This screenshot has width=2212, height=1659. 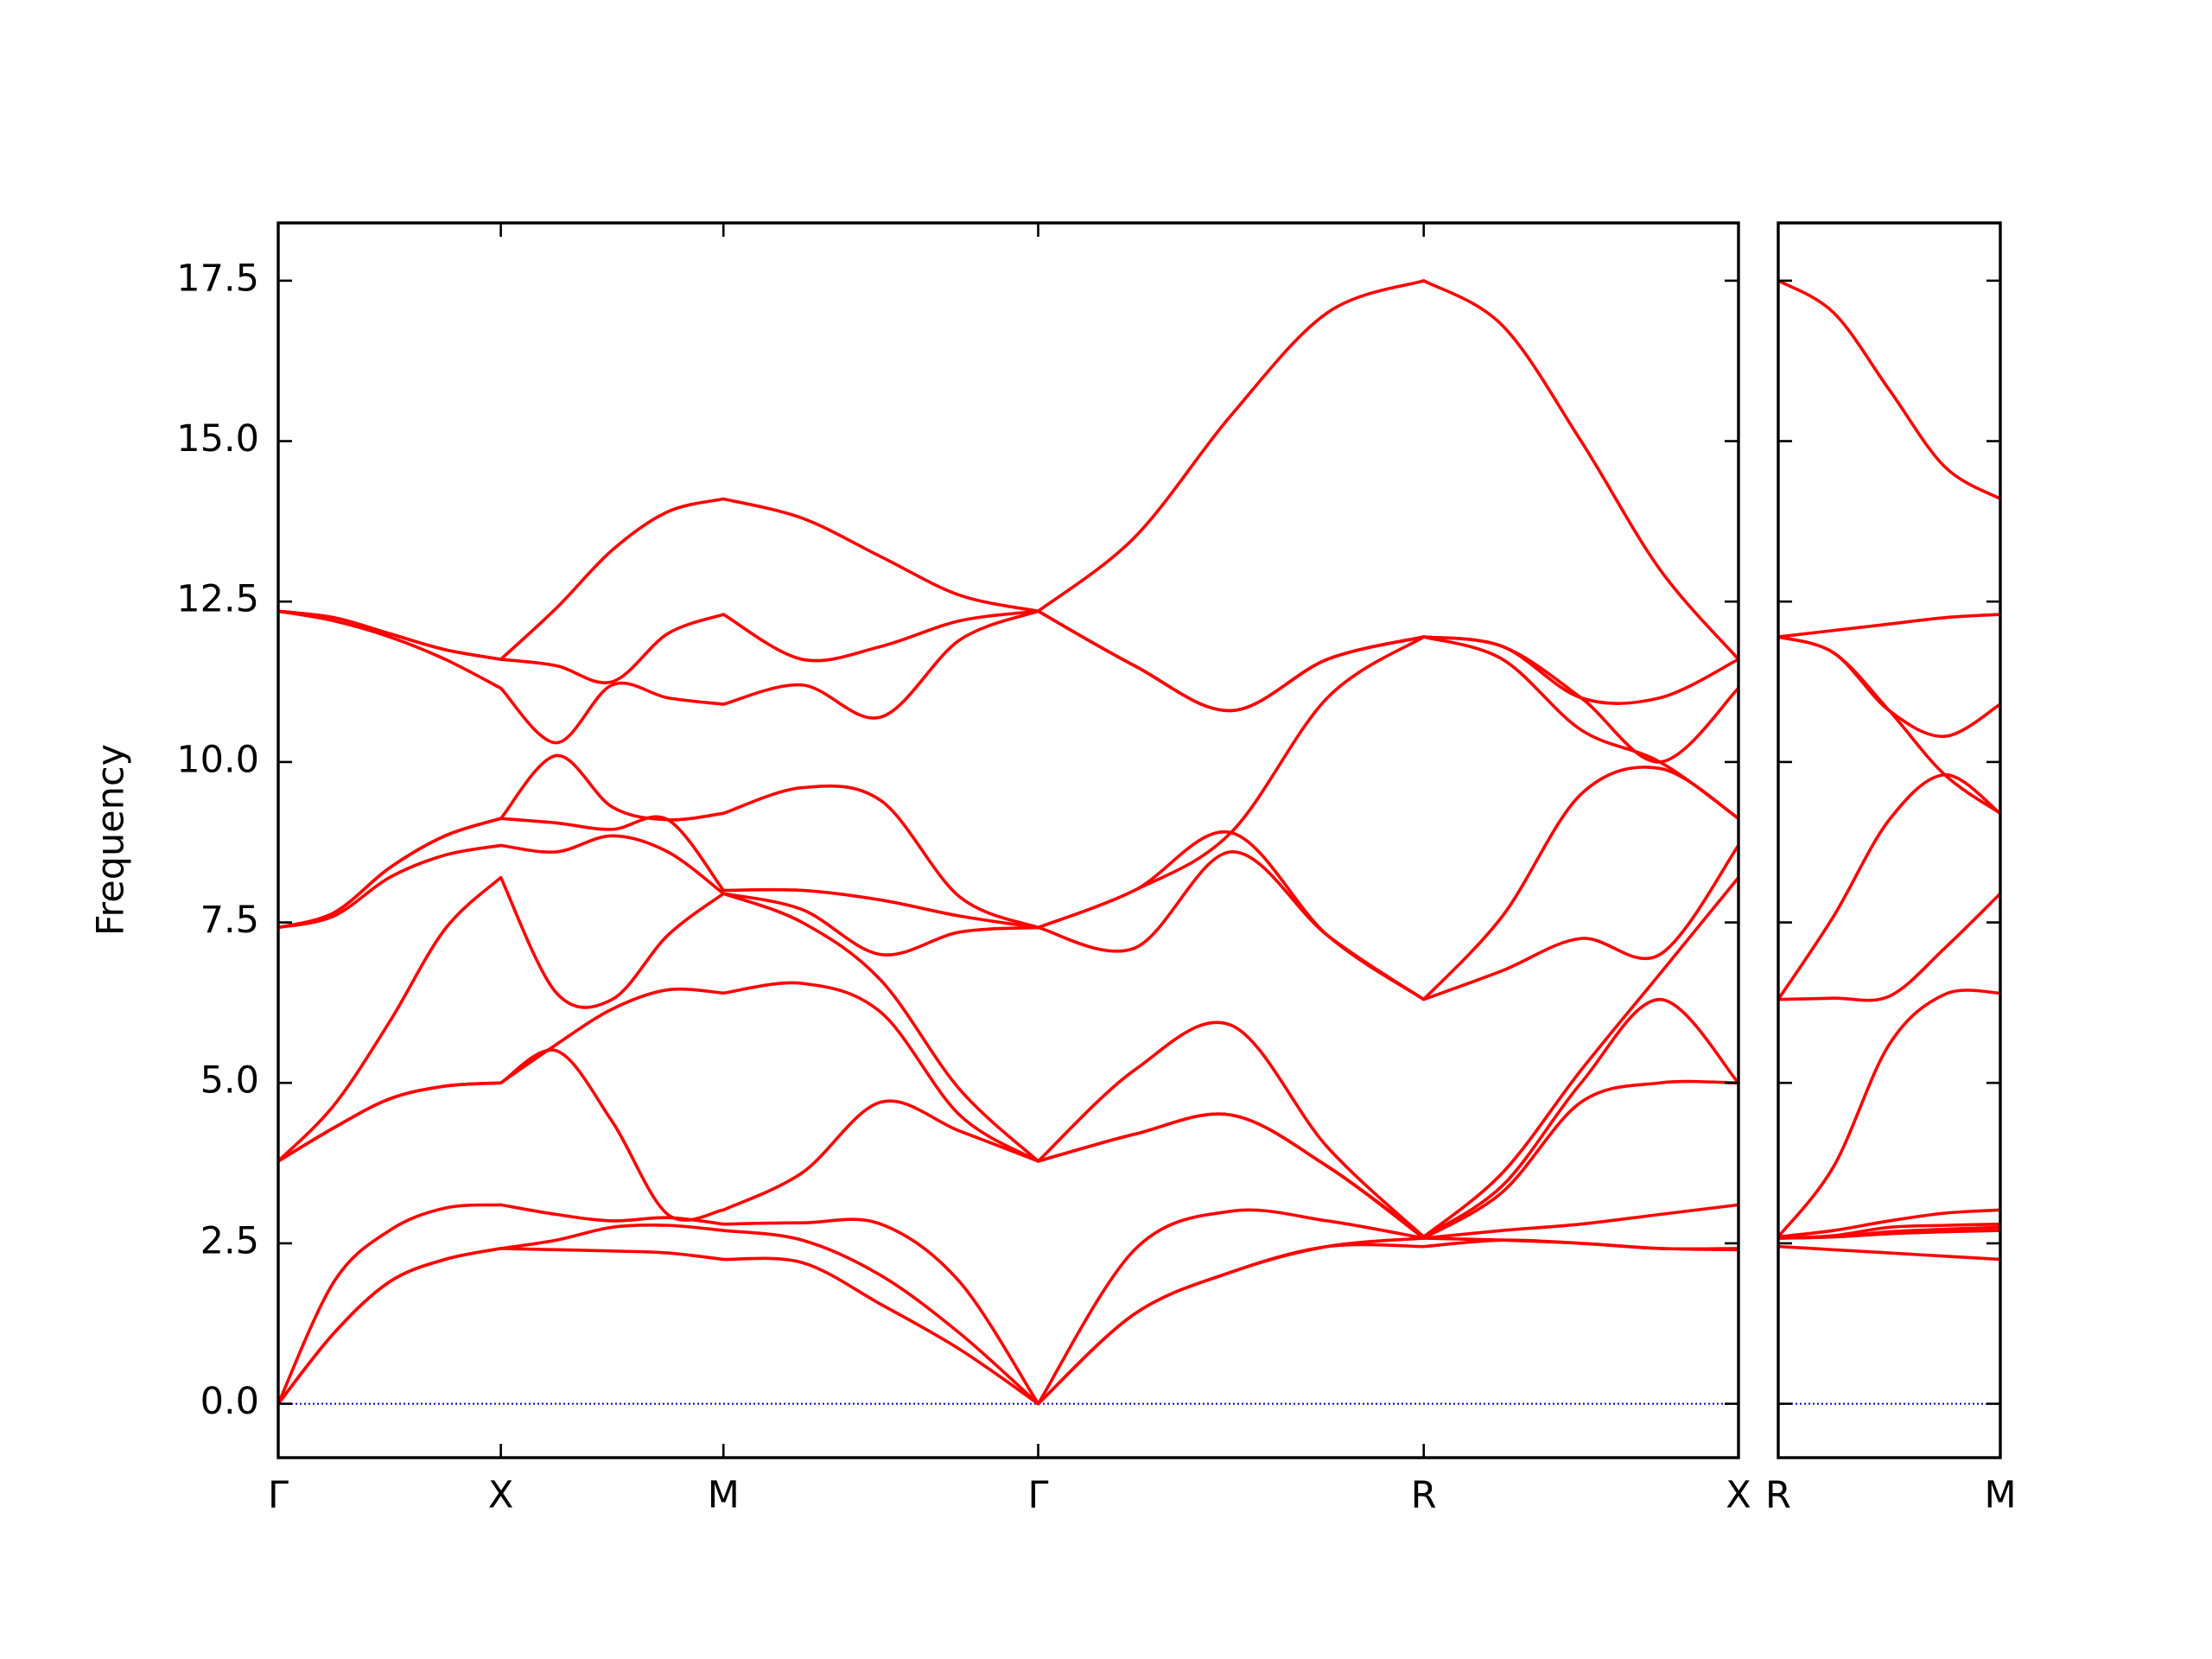 What do you see at coordinates (230, 1240) in the screenshot?
I see `y-tick-label: 2.5` at bounding box center [230, 1240].